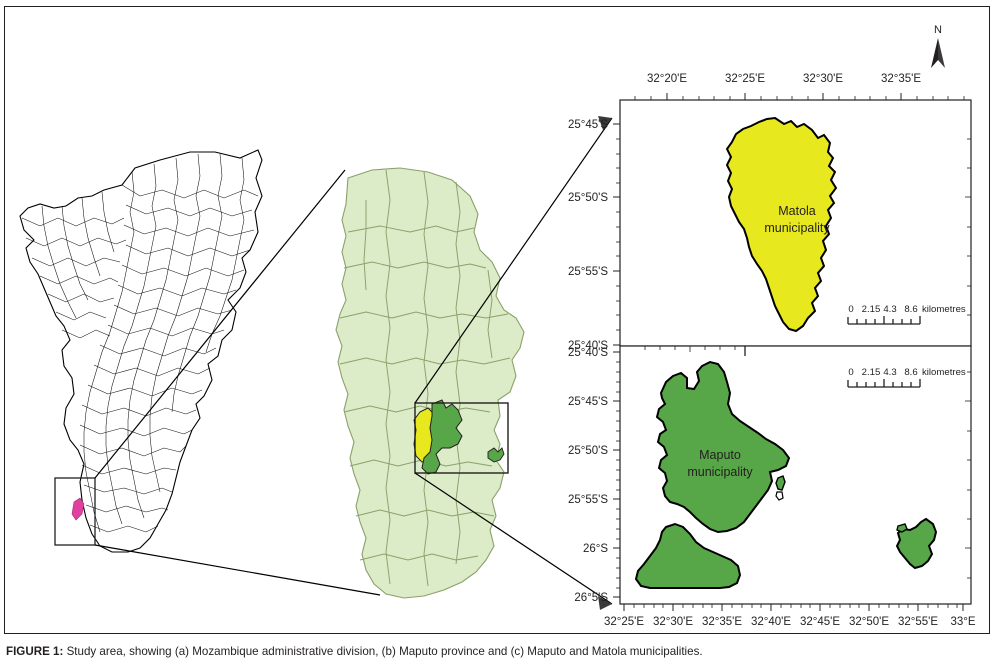  I want to click on leader-arrowhead-bottom, so click(605, 603).